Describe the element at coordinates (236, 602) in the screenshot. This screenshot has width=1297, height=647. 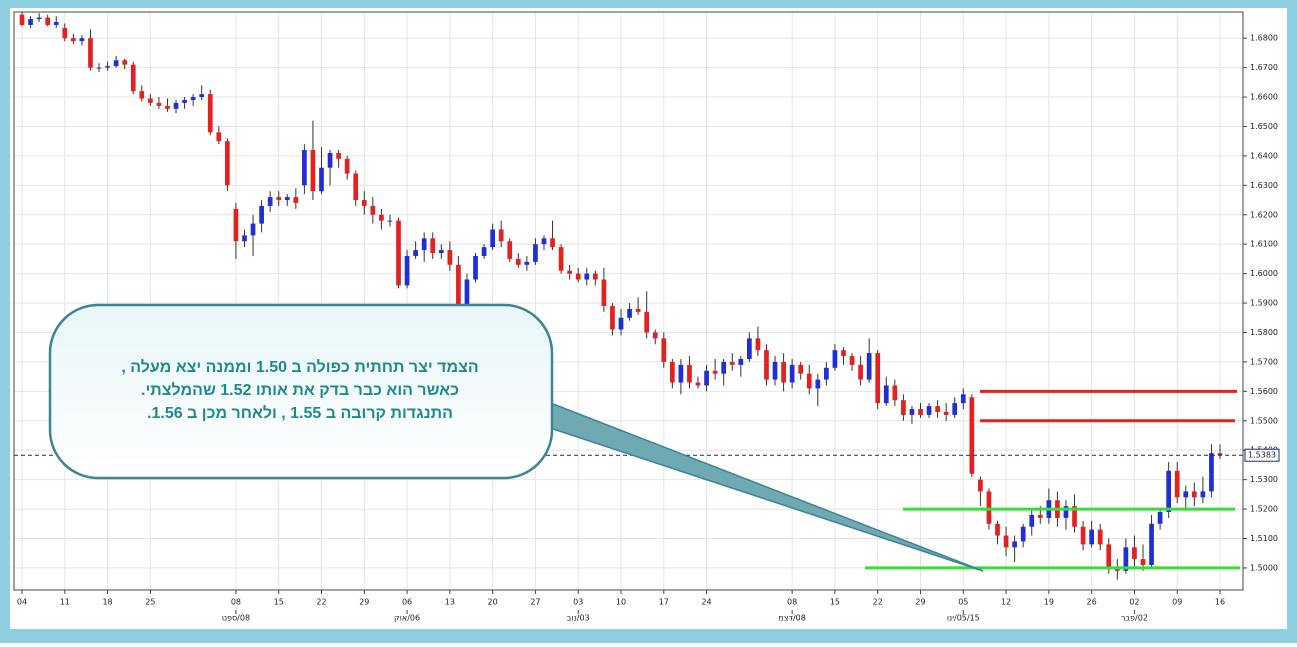
I see `x-tick-label: 08` at that location.